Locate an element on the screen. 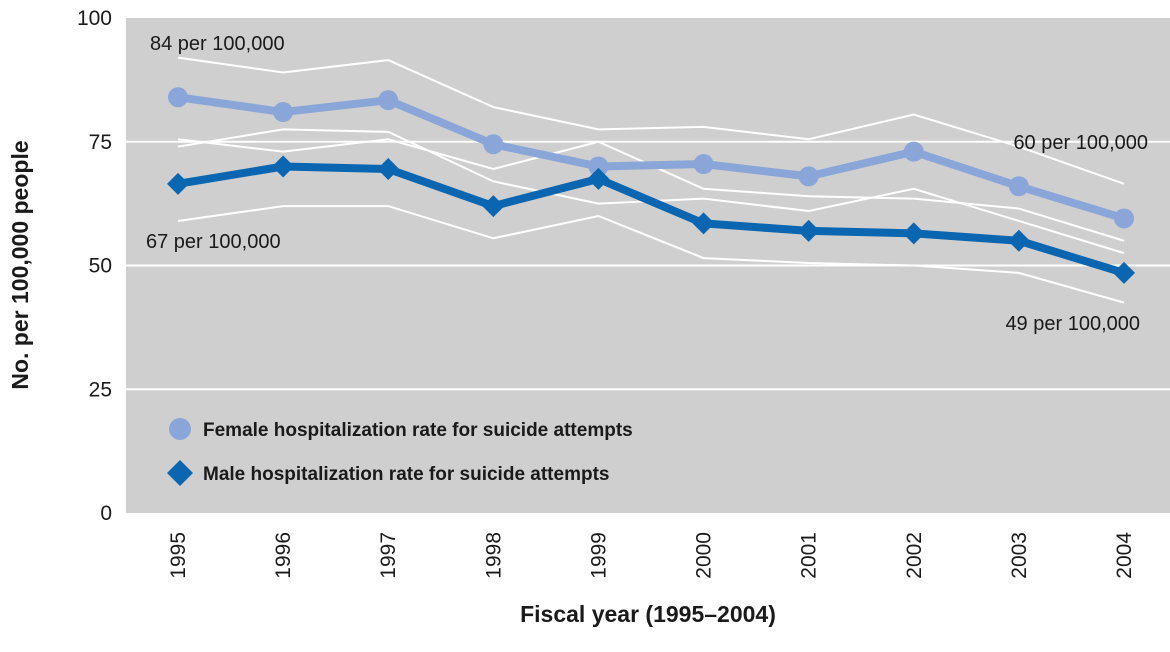  x-tick-label: 1998 is located at coordinates (493, 555).